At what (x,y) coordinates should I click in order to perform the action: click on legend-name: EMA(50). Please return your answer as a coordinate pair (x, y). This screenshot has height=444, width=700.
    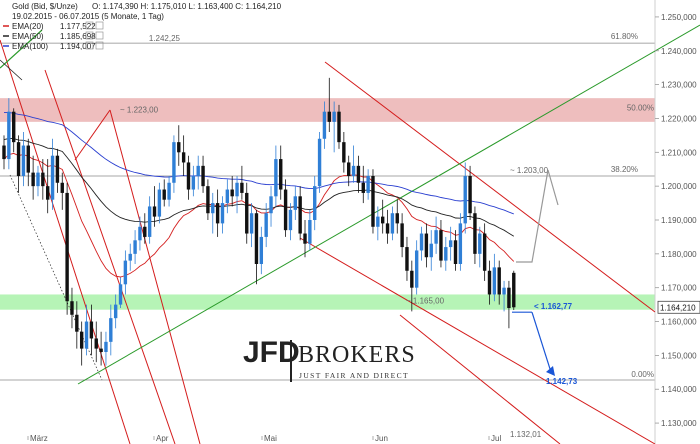
    Looking at the image, I should click on (28, 36).